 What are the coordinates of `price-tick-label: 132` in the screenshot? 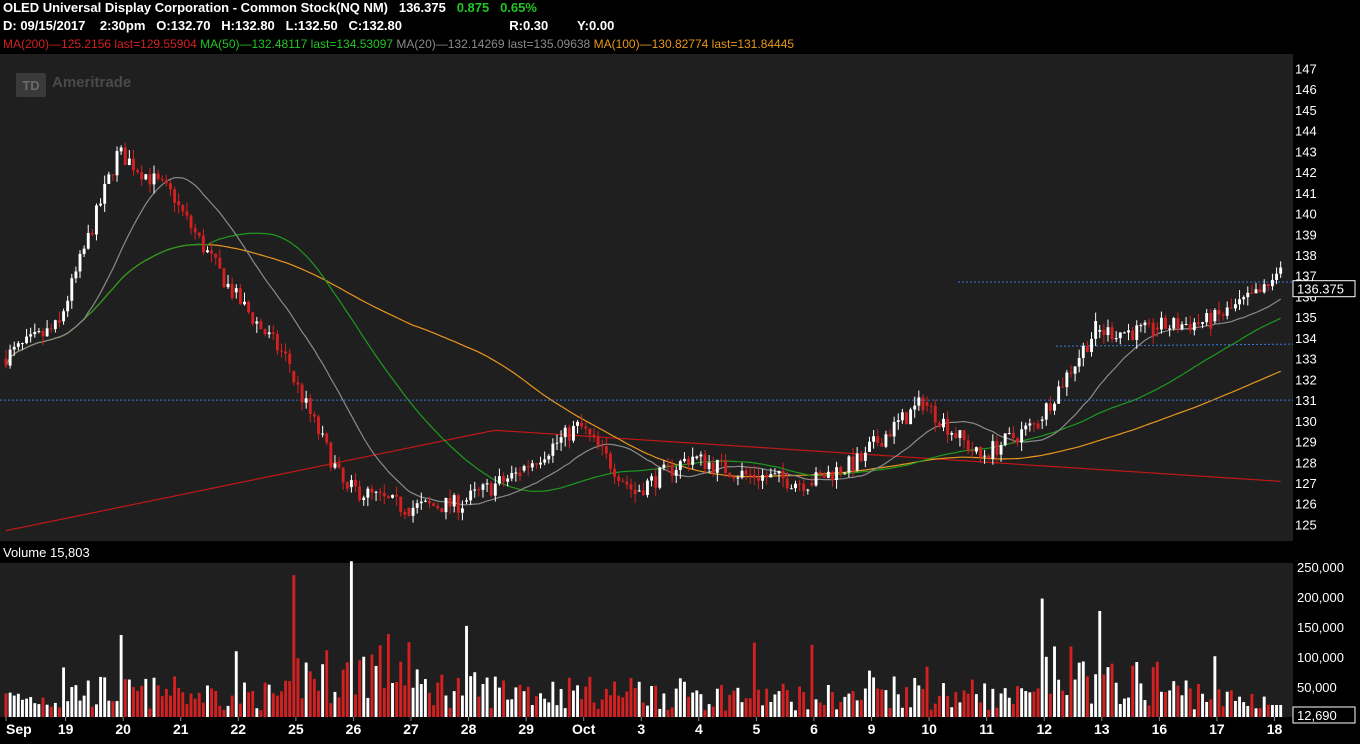 It's located at (1306, 379).